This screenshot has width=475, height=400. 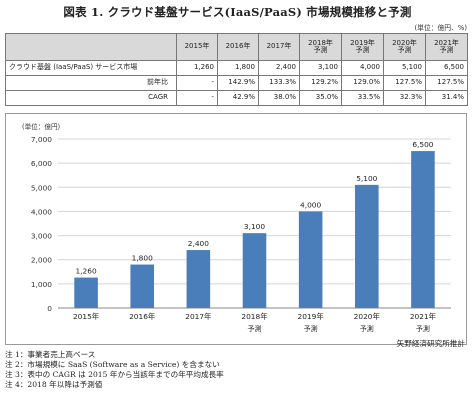 What do you see at coordinates (41, 260) in the screenshot?
I see `y-tick-label: 2,000` at bounding box center [41, 260].